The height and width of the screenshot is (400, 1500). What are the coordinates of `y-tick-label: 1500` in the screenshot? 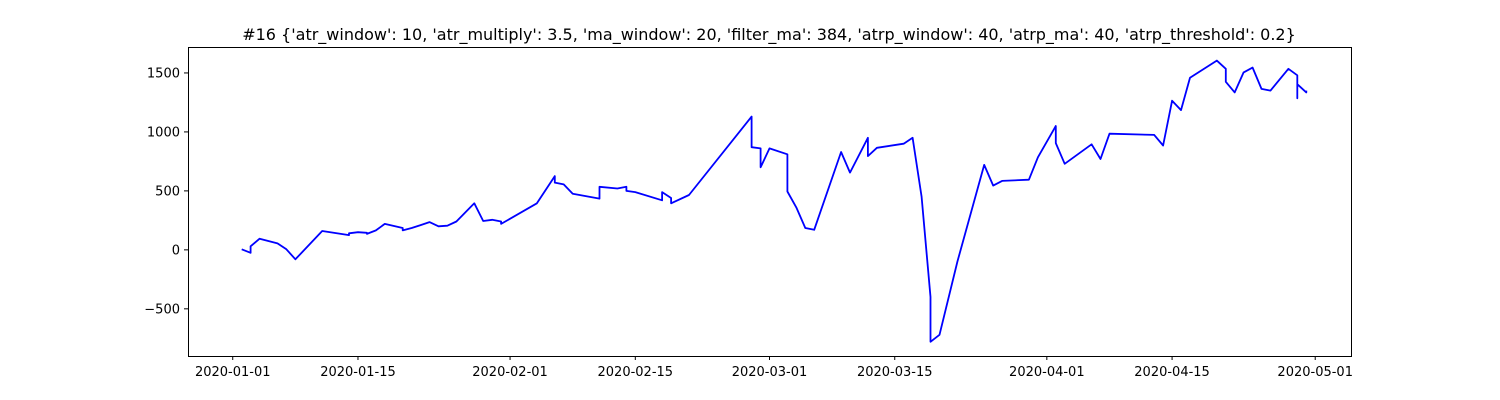 It's located at (163, 73).